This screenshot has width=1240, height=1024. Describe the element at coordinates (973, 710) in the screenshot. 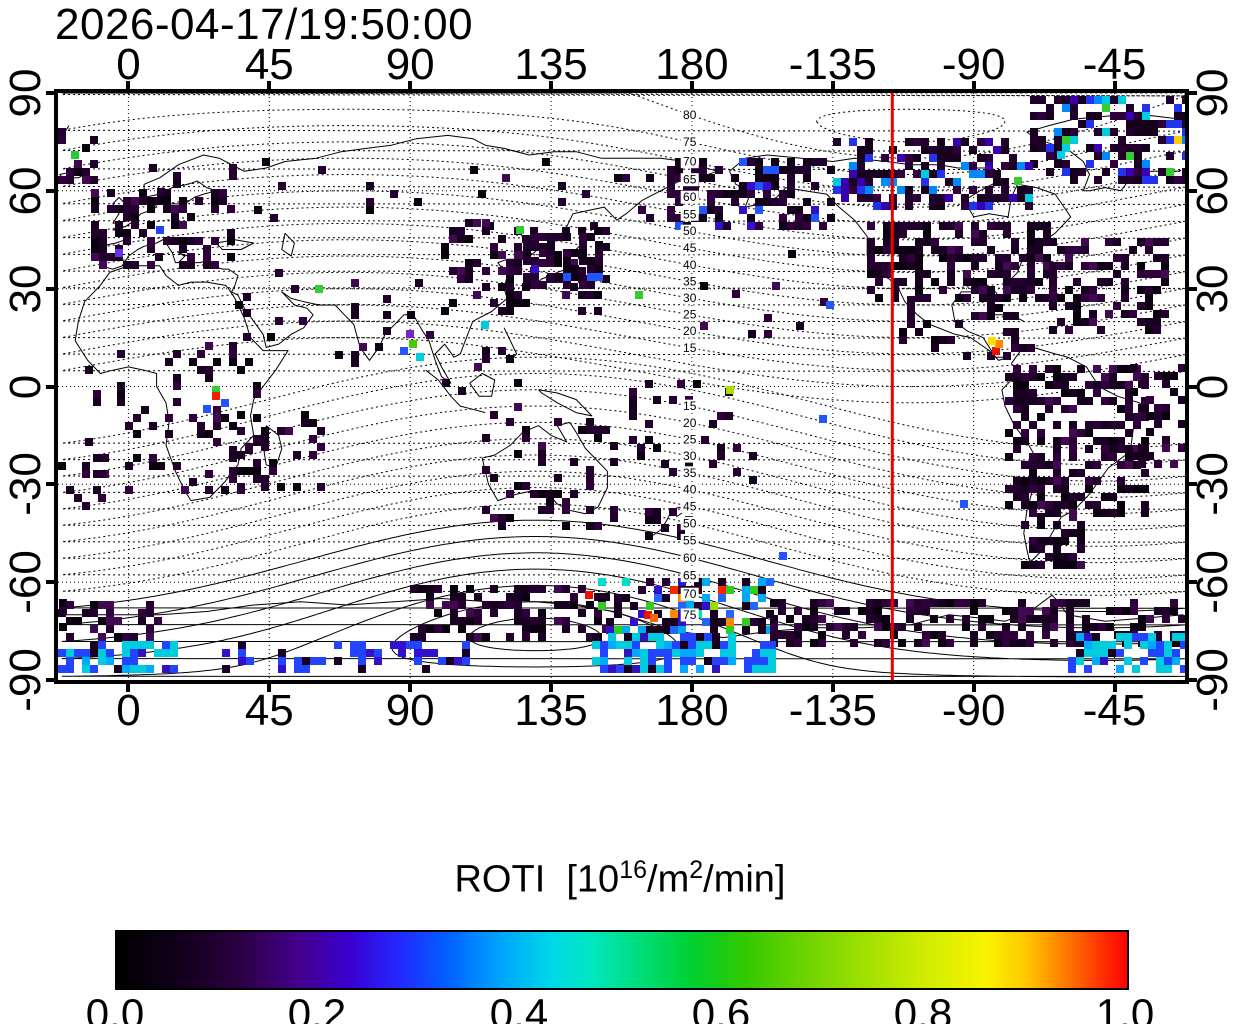

I see `lon-tick-label-bottom: -90` at that location.